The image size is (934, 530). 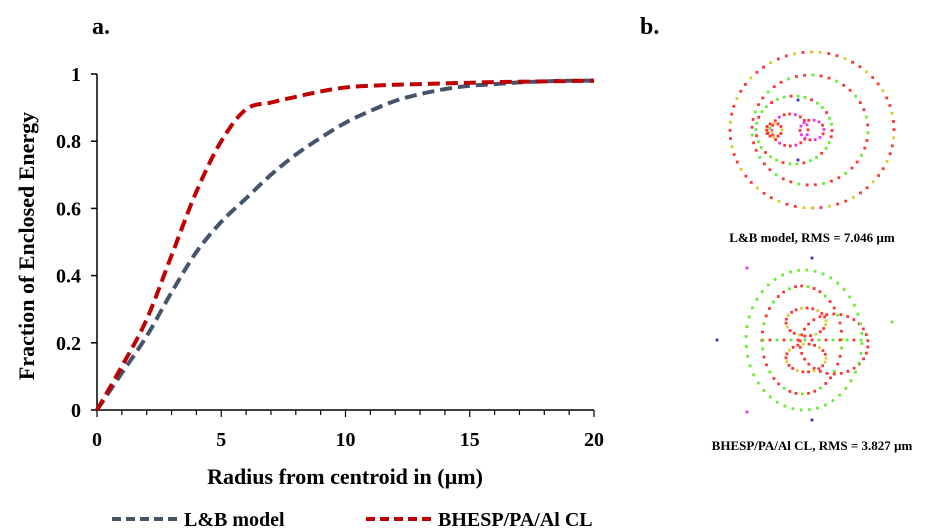 What do you see at coordinates (346, 440) in the screenshot?
I see `x-tick-label: 10` at bounding box center [346, 440].